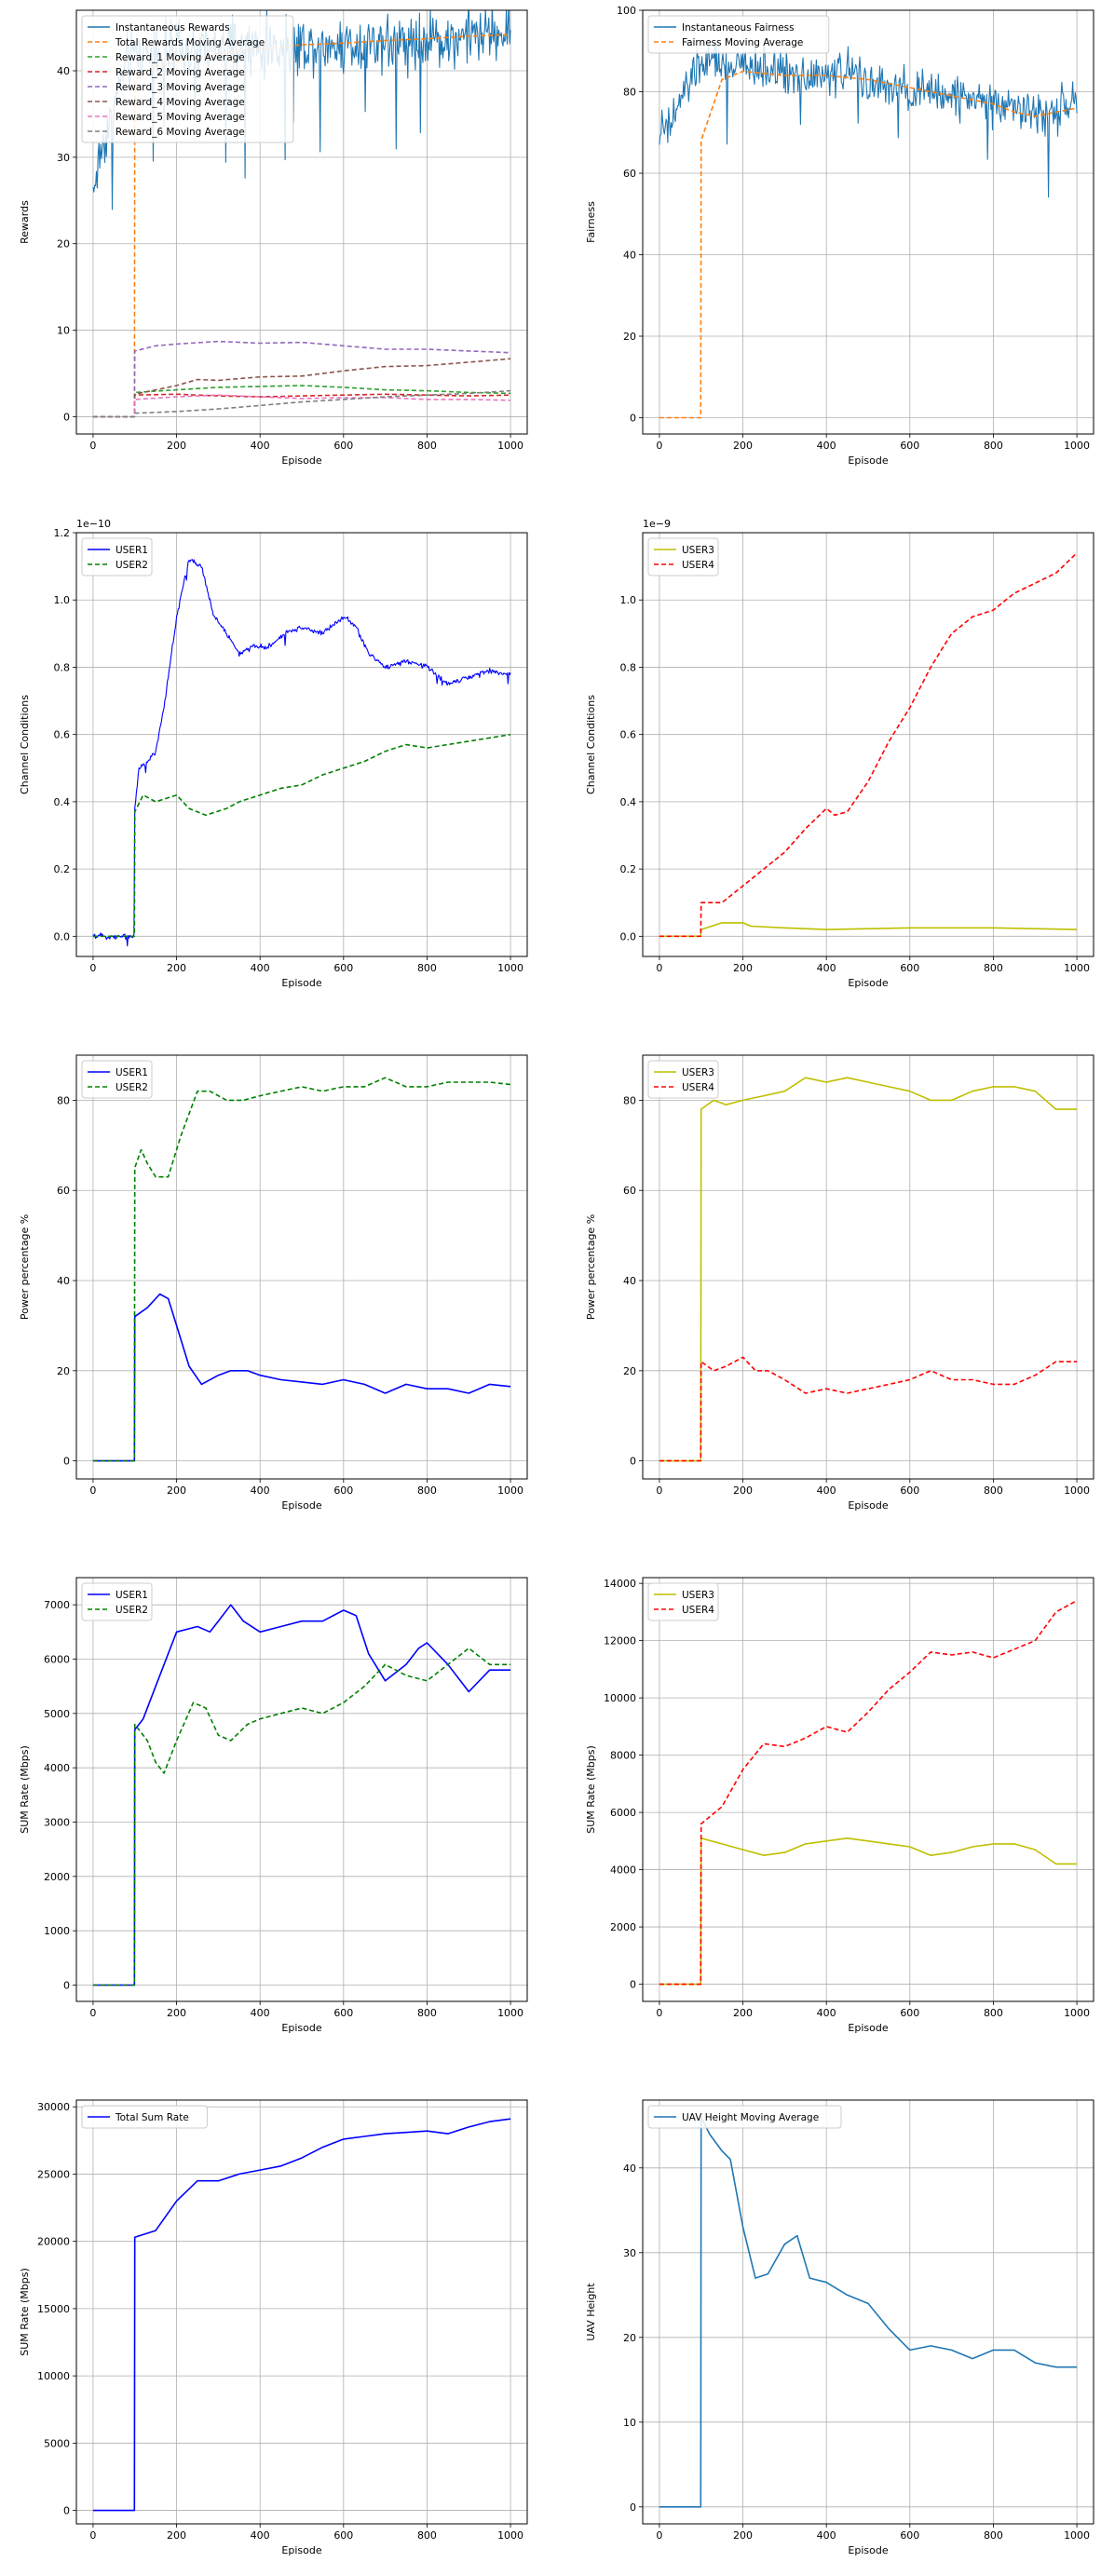 This screenshot has width=1101, height=2576. What do you see at coordinates (623, 1870) in the screenshot?
I see `y-tick-label: 4000` at bounding box center [623, 1870].